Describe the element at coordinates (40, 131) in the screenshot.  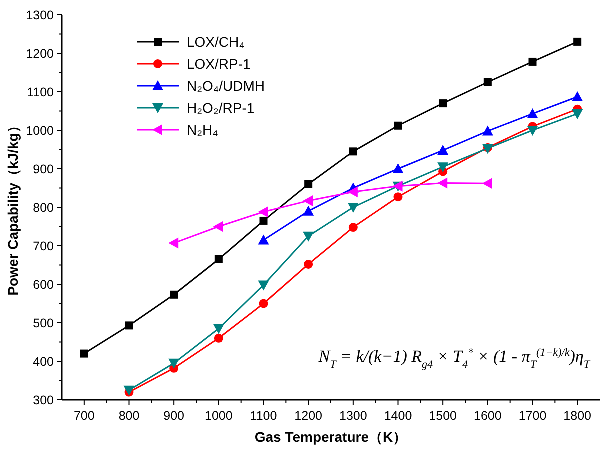
I see `y-tick-label: 1000` at that location.